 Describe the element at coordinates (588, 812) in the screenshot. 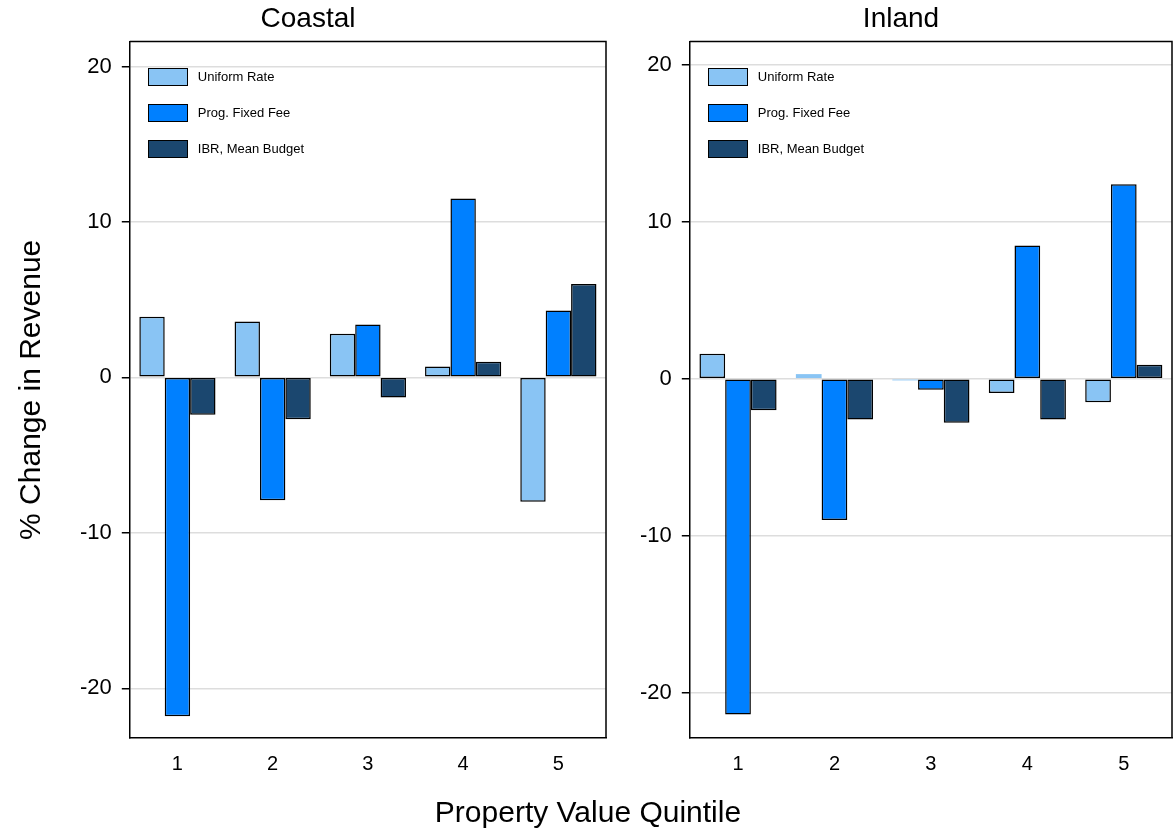

I see `x-axis-title: Property Value Quintile` at that location.